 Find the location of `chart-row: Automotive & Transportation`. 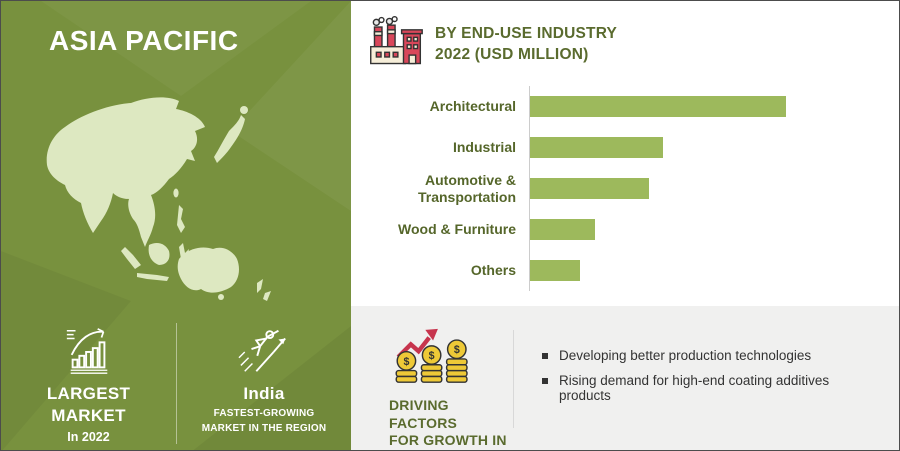

chart-row: Automotive & Transportation is located at coordinates (633, 188).